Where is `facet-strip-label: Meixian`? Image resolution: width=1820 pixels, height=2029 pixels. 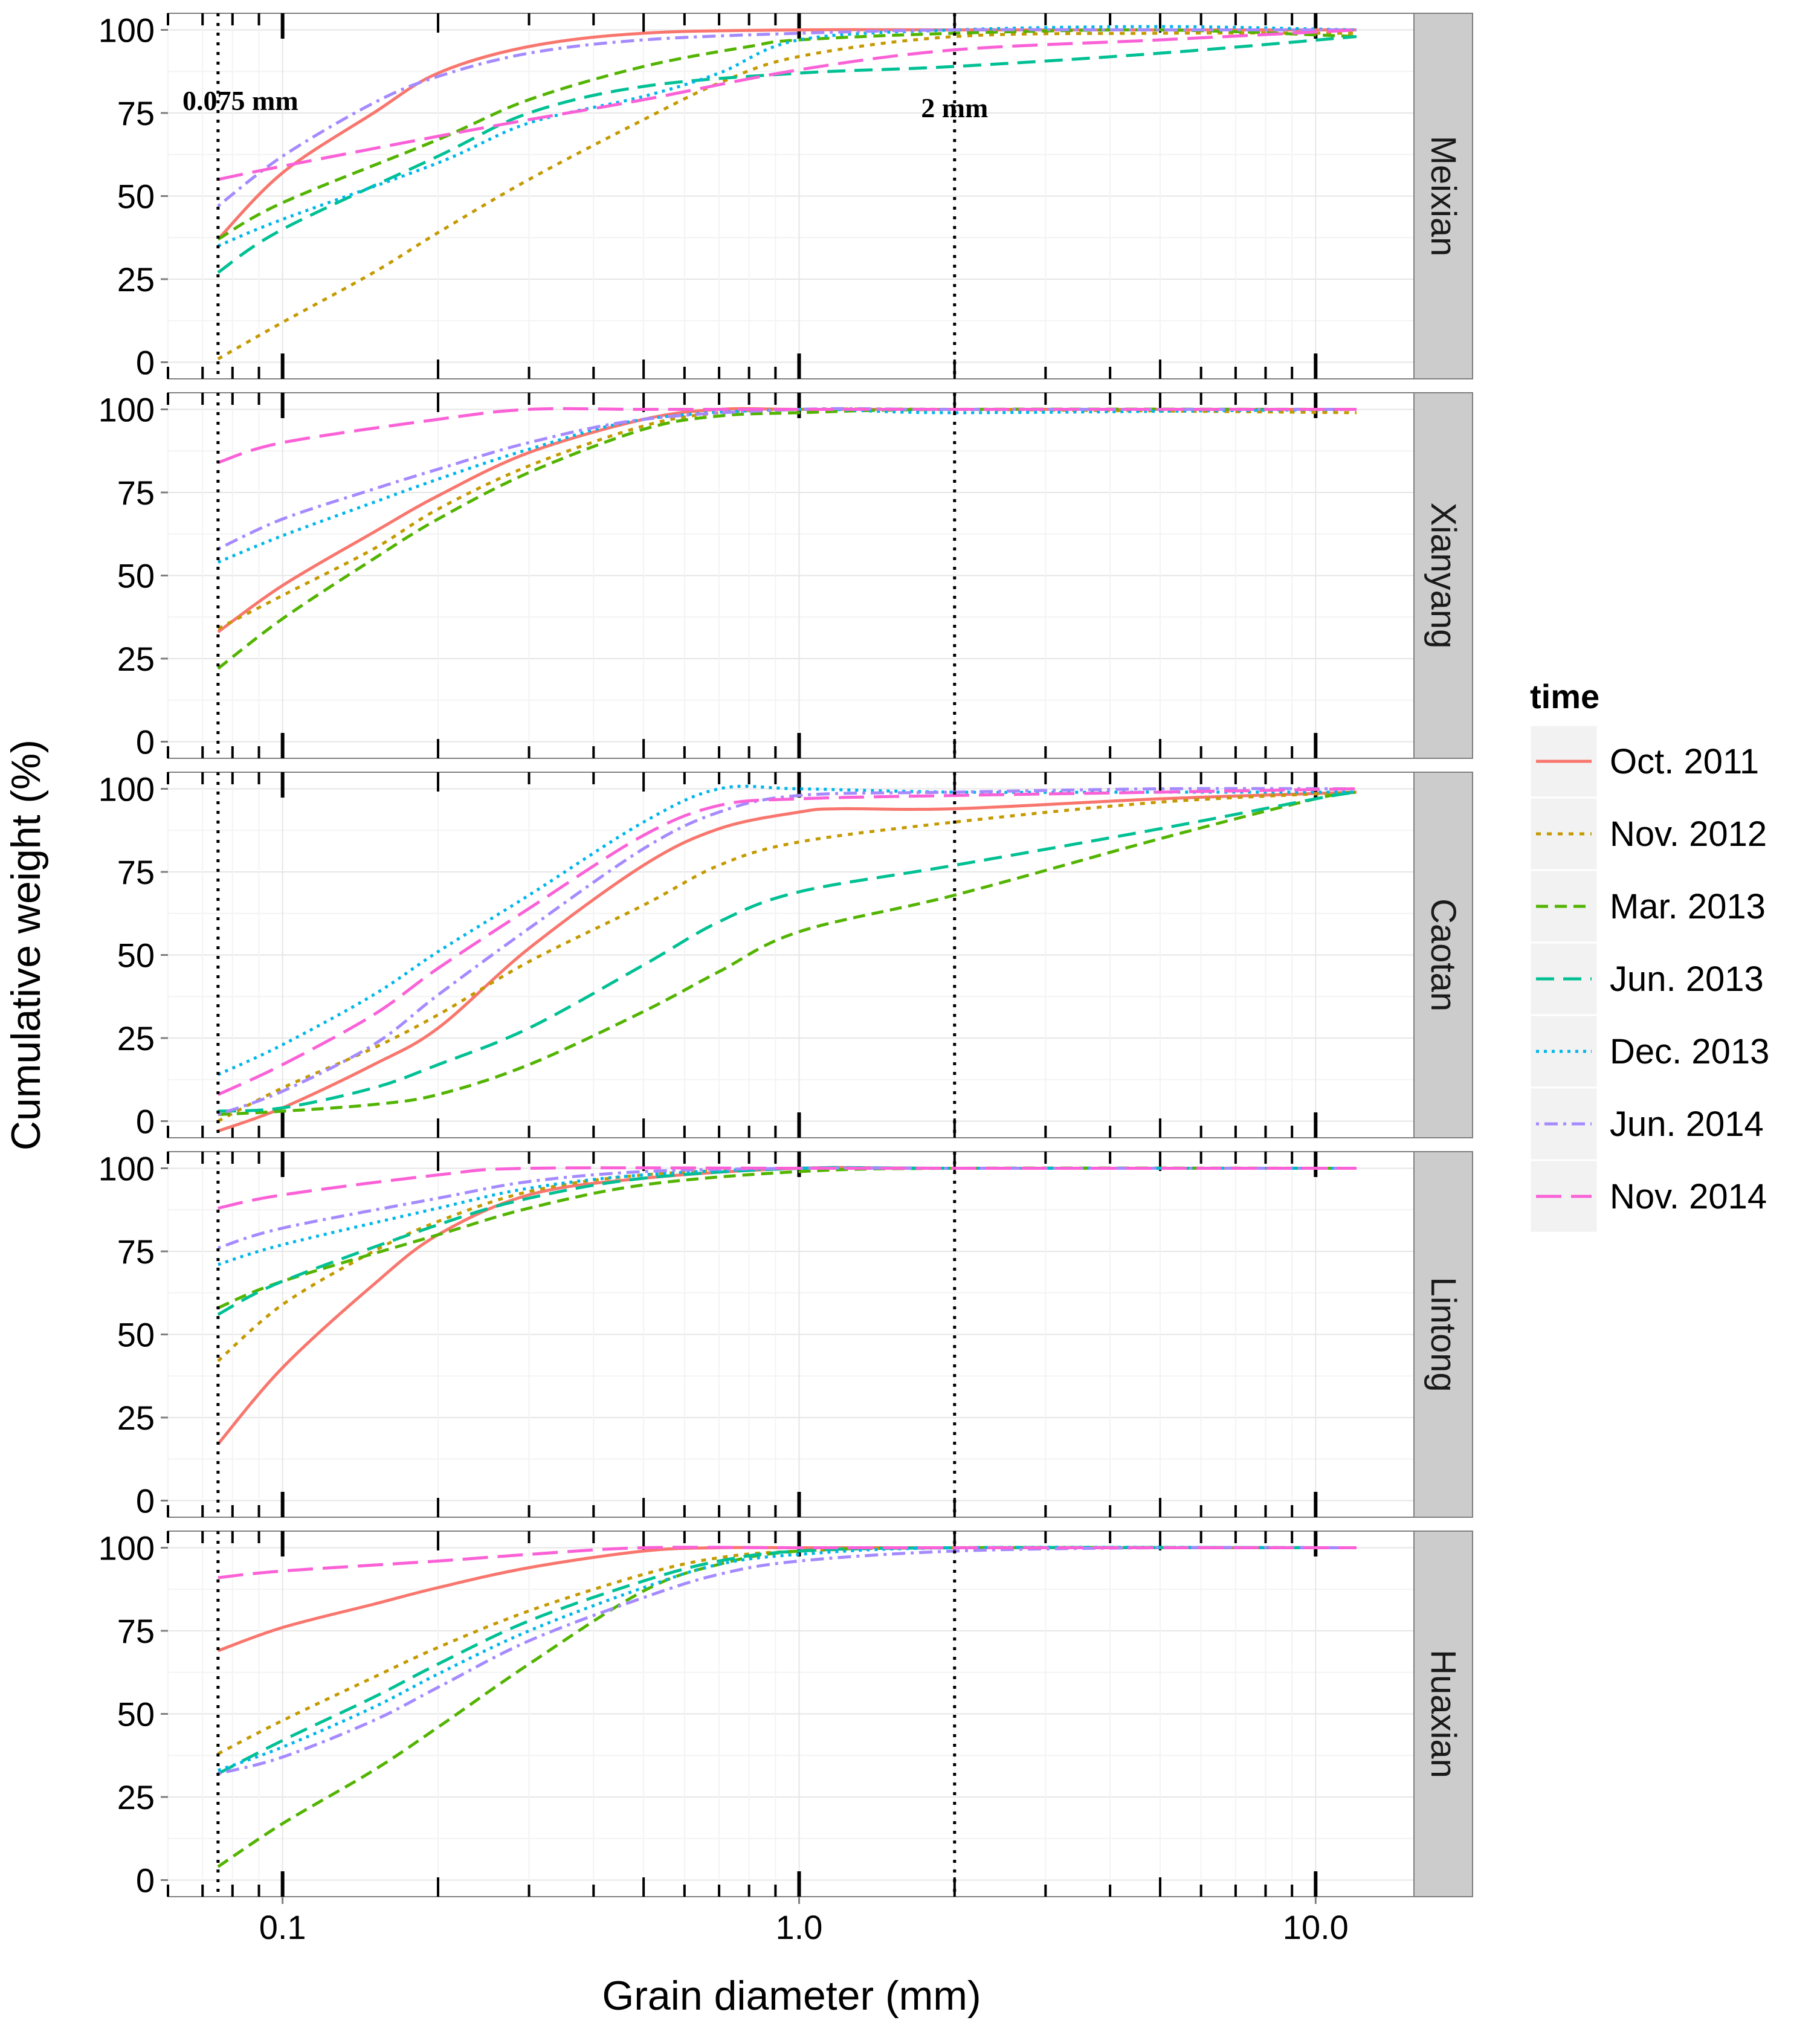
facet-strip-label: Meixian is located at coordinates (1443, 196).